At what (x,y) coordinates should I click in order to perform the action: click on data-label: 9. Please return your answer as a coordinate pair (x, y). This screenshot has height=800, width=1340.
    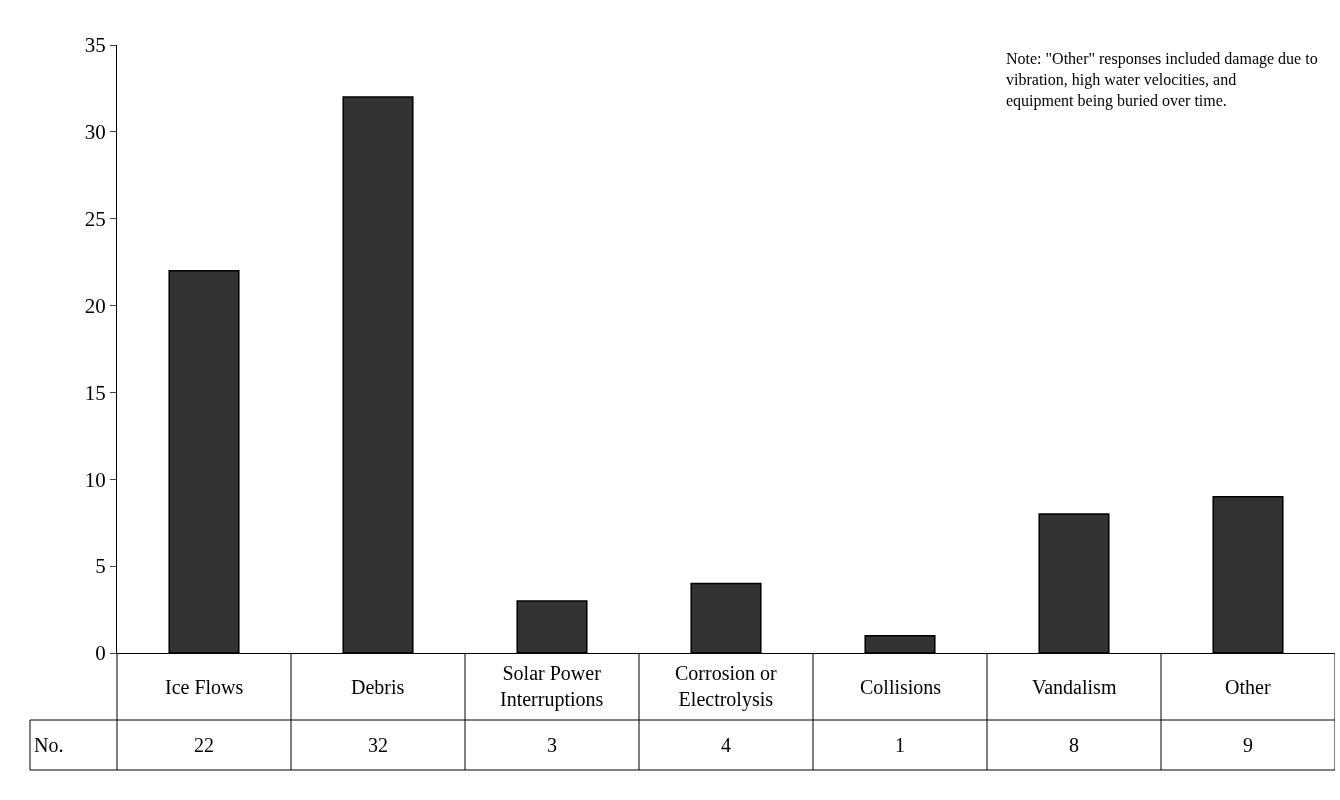
    Looking at the image, I should click on (1248, 745).